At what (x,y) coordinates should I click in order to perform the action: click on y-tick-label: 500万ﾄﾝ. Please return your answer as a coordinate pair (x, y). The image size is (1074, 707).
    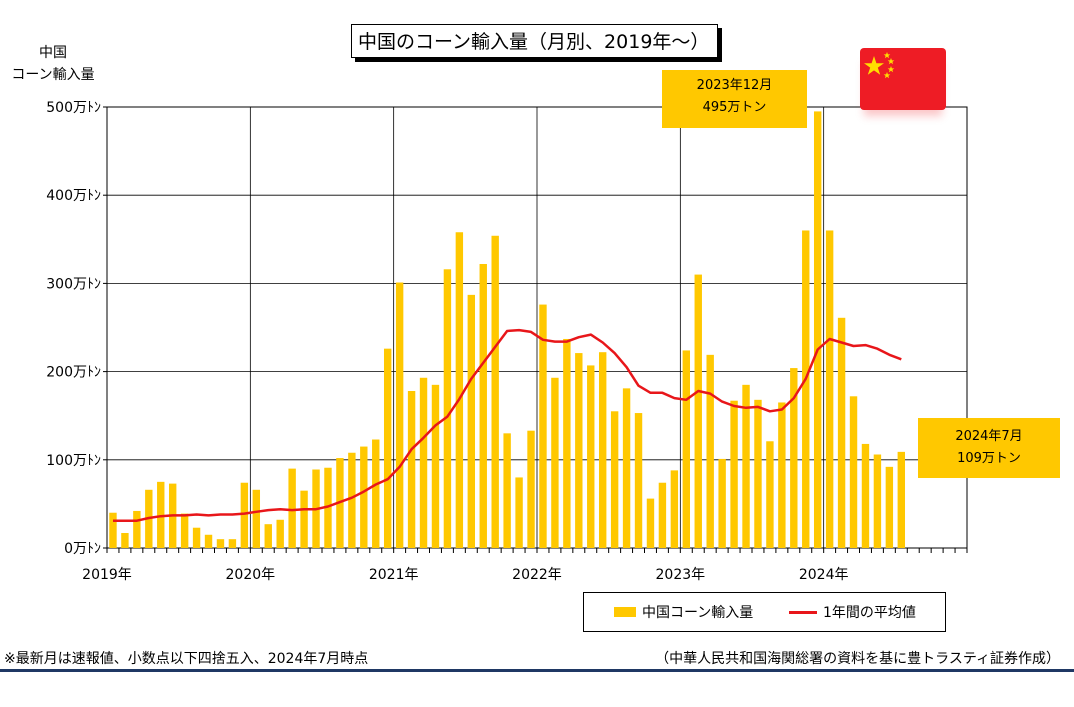
    Looking at the image, I should click on (73, 108).